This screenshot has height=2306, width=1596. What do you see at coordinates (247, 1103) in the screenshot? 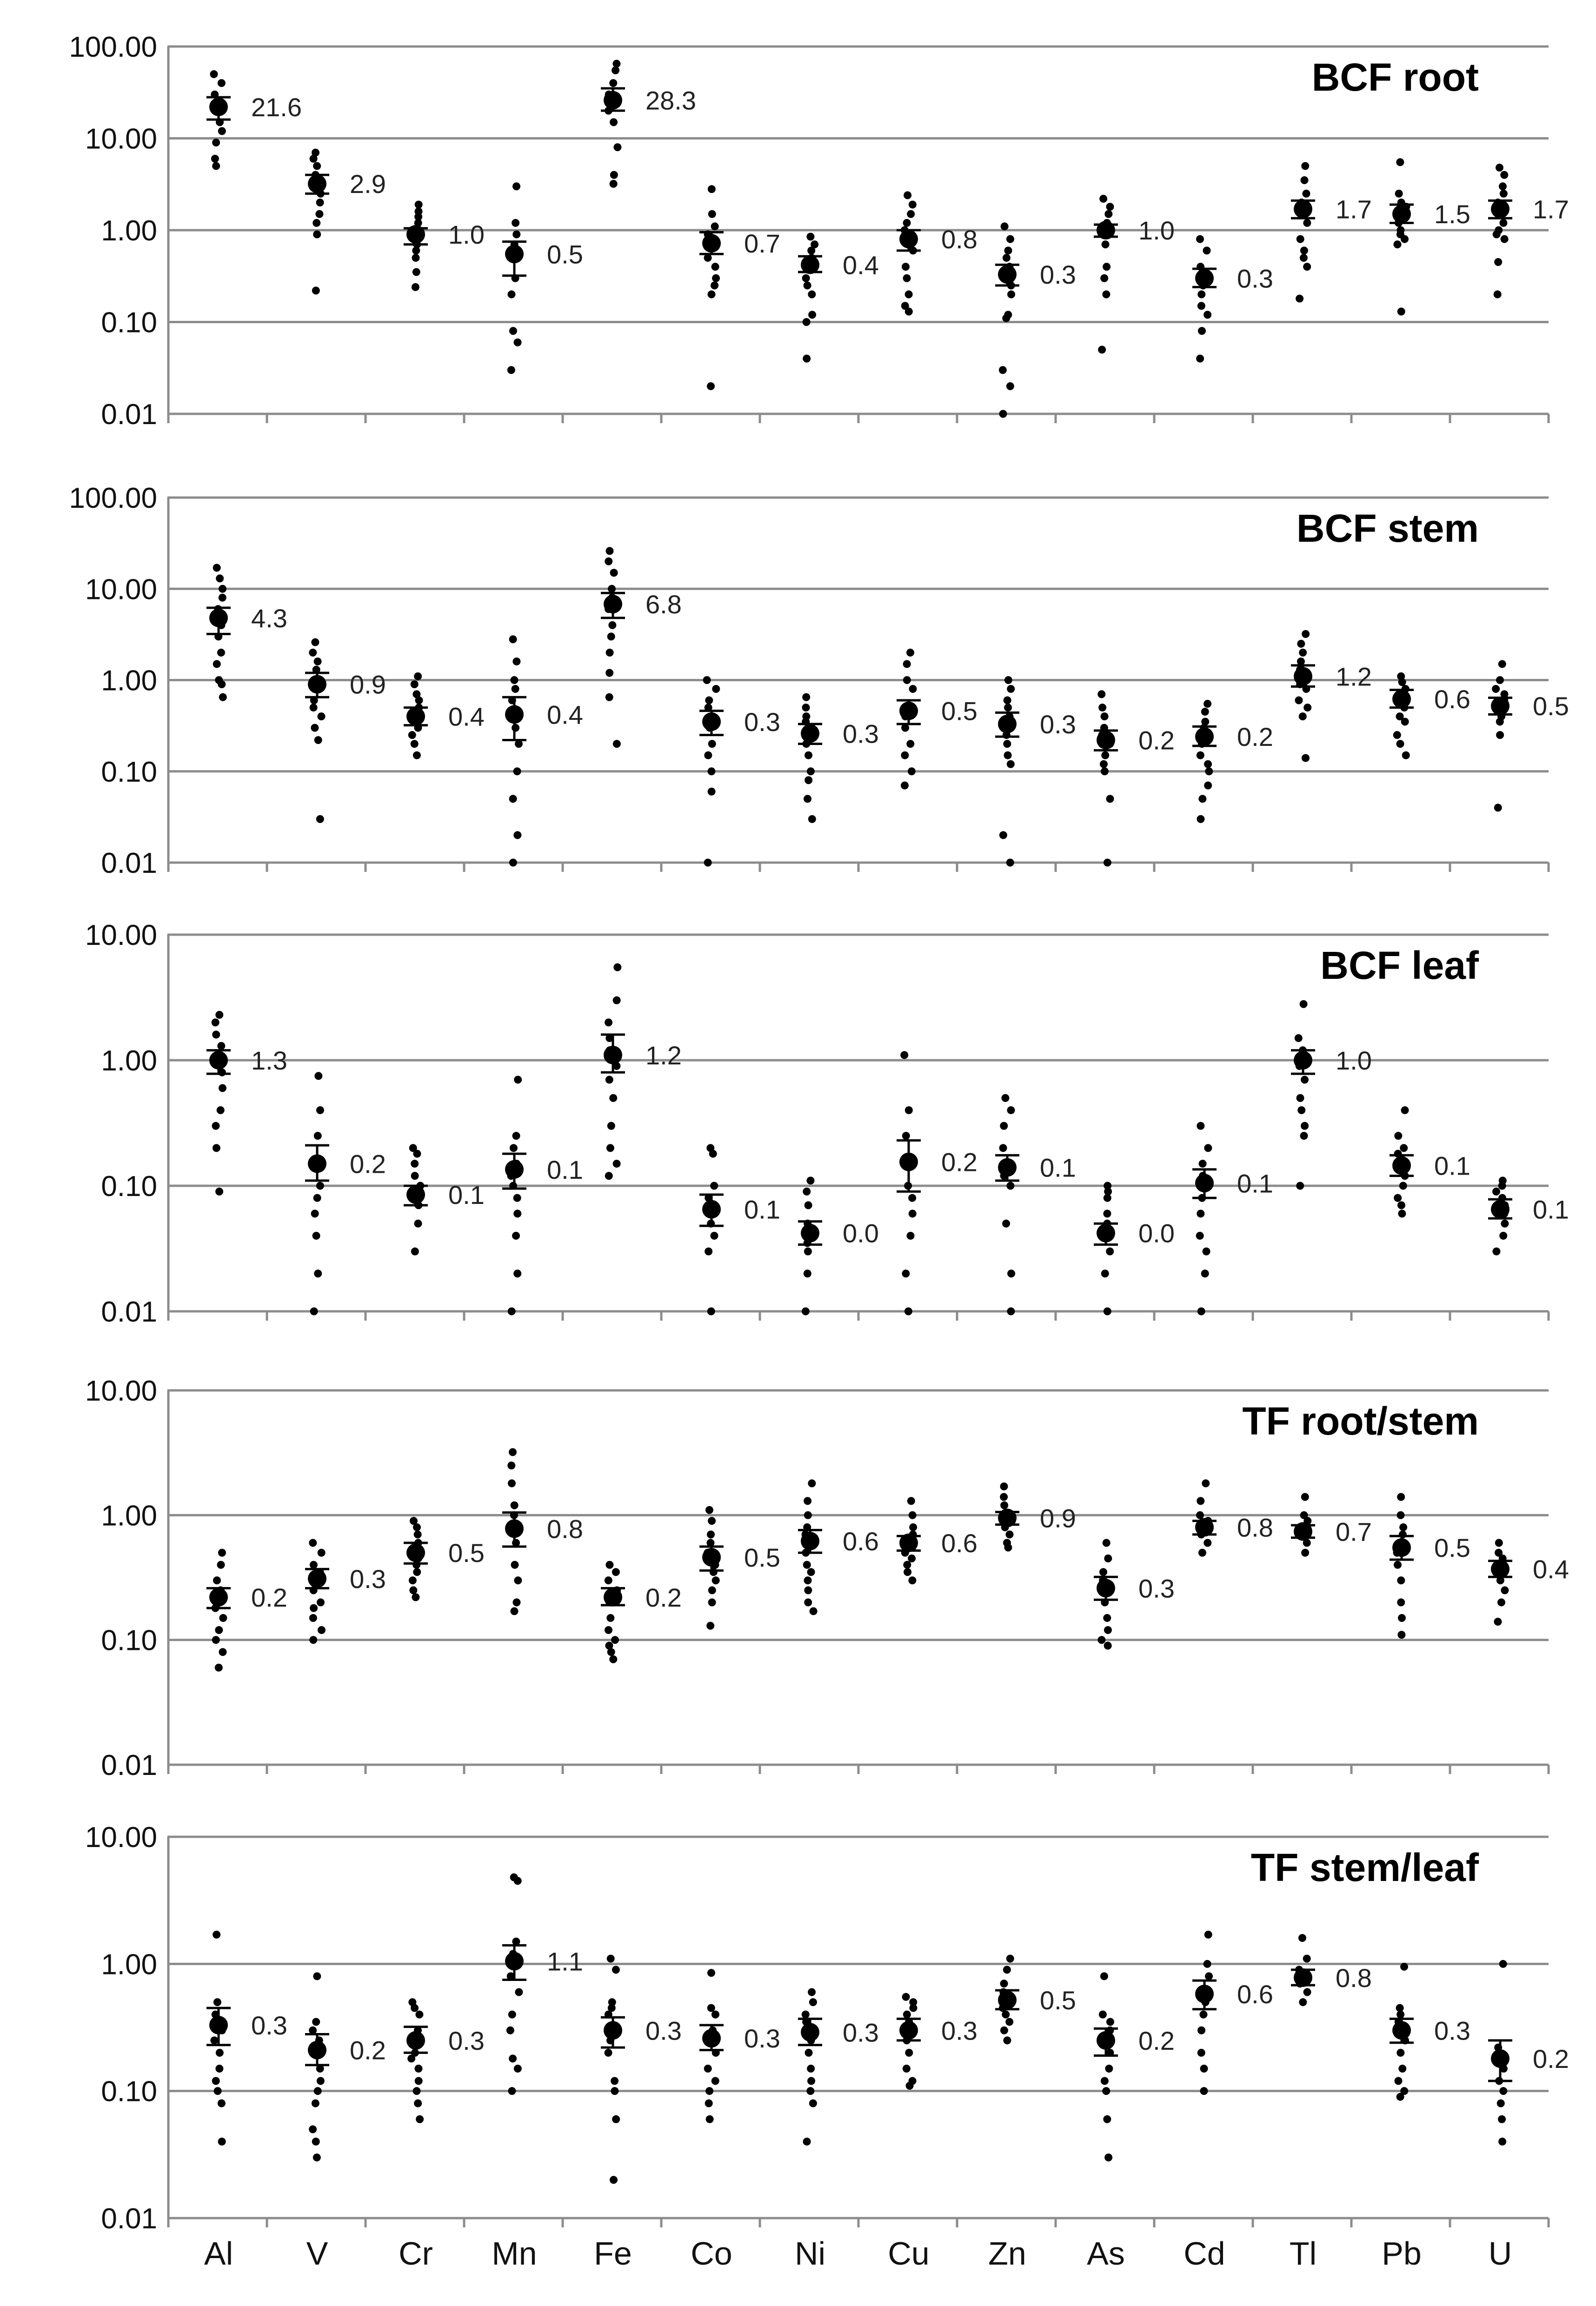
I see `category-group-Al: 1.3` at bounding box center [247, 1103].